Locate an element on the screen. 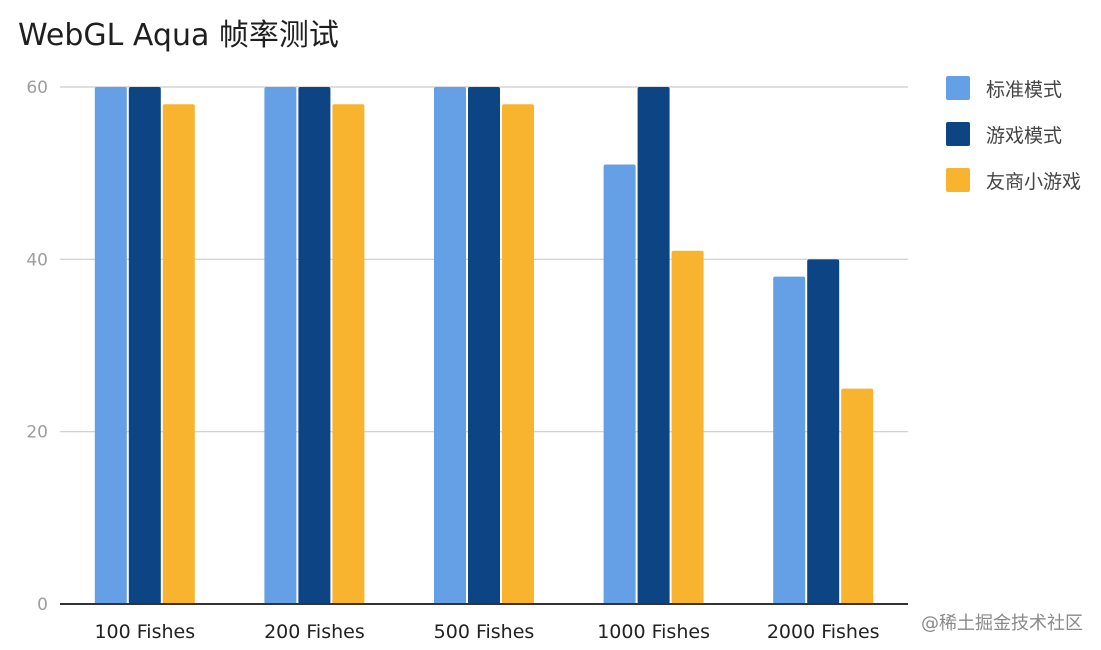 This screenshot has height=650, width=1101. legend-label: 游戏模式 is located at coordinates (1024, 136).